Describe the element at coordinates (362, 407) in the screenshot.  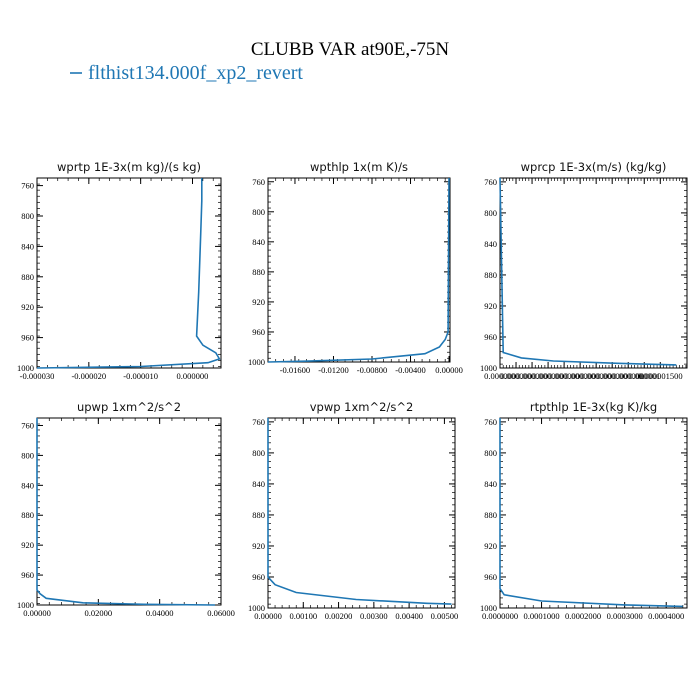
I see `panel-title: vpwp 1xm^2/s^2` at that location.